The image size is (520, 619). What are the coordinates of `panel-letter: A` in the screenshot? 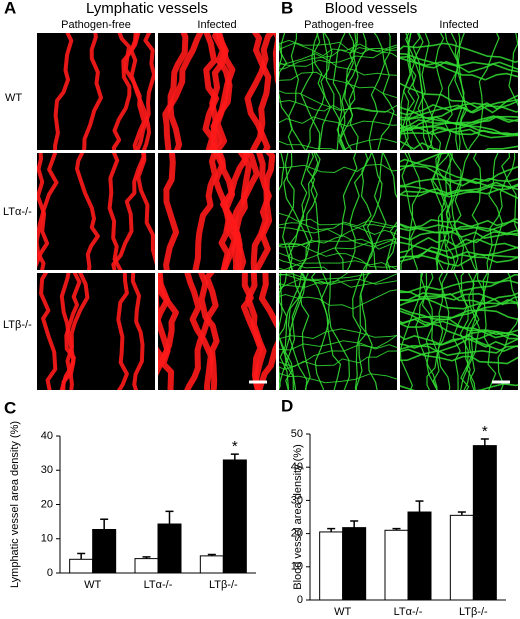 It's located at (10, 8).